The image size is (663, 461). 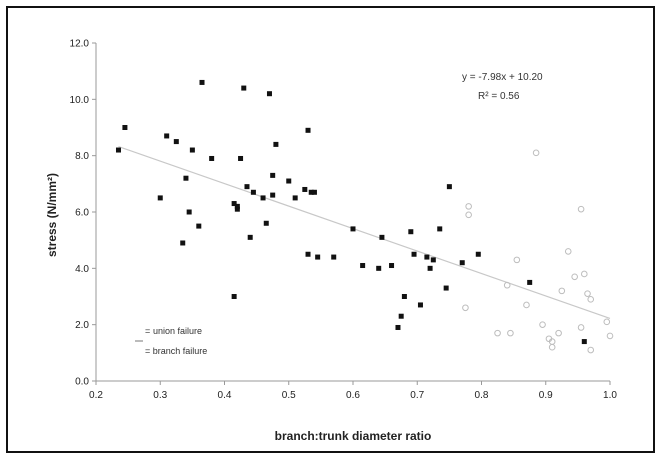 What do you see at coordinates (82, 213) in the screenshot?
I see `y-tick-label: 6.0` at bounding box center [82, 213].